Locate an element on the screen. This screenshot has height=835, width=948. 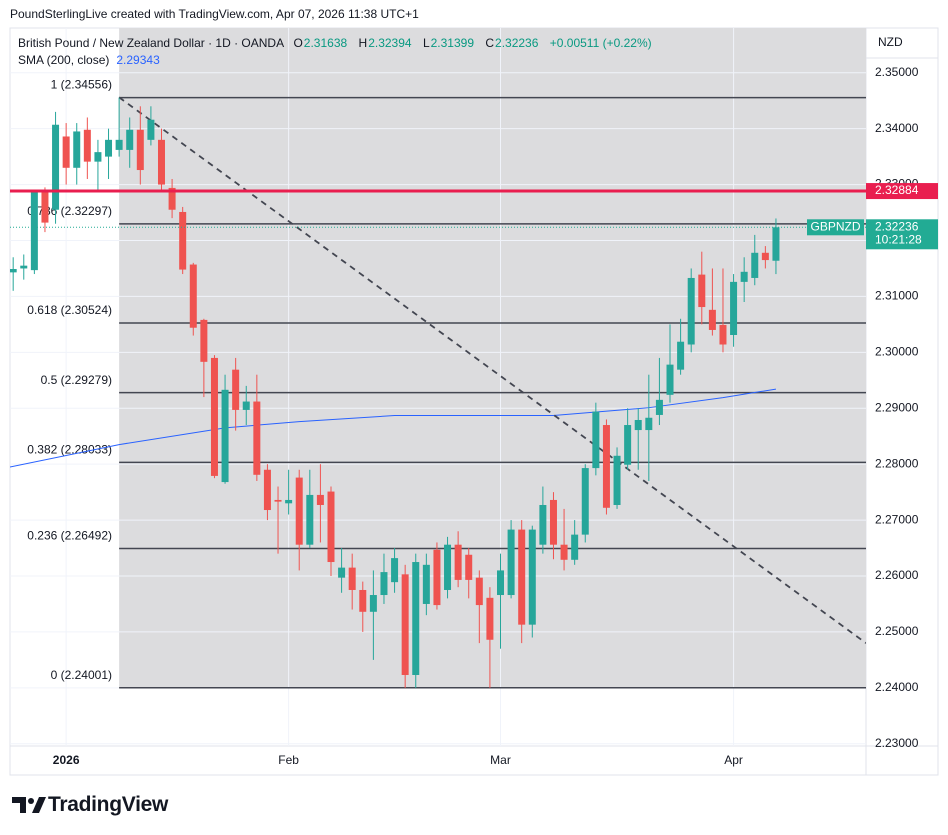
symbol-tag-label: GBPNZD is located at coordinates (835, 226).